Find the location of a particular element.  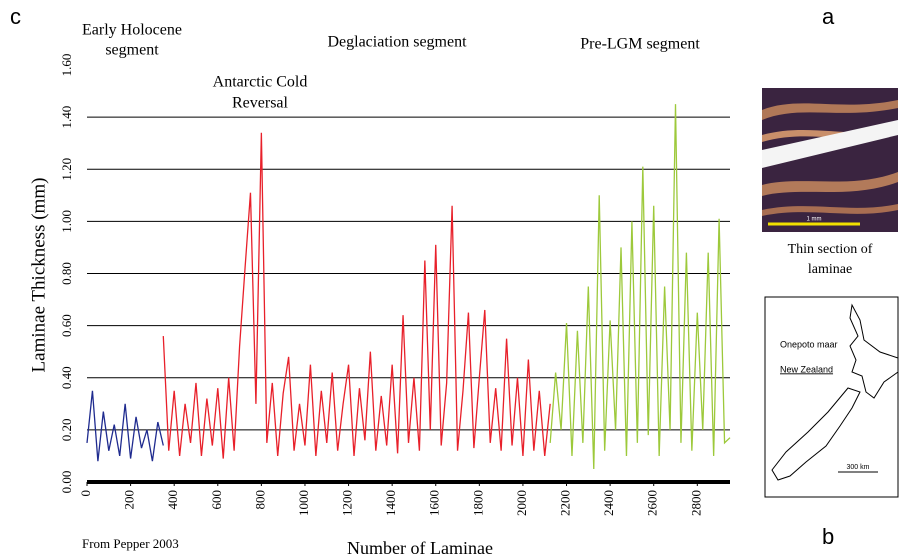

x-tick-label: 1200 is located at coordinates (347, 503).